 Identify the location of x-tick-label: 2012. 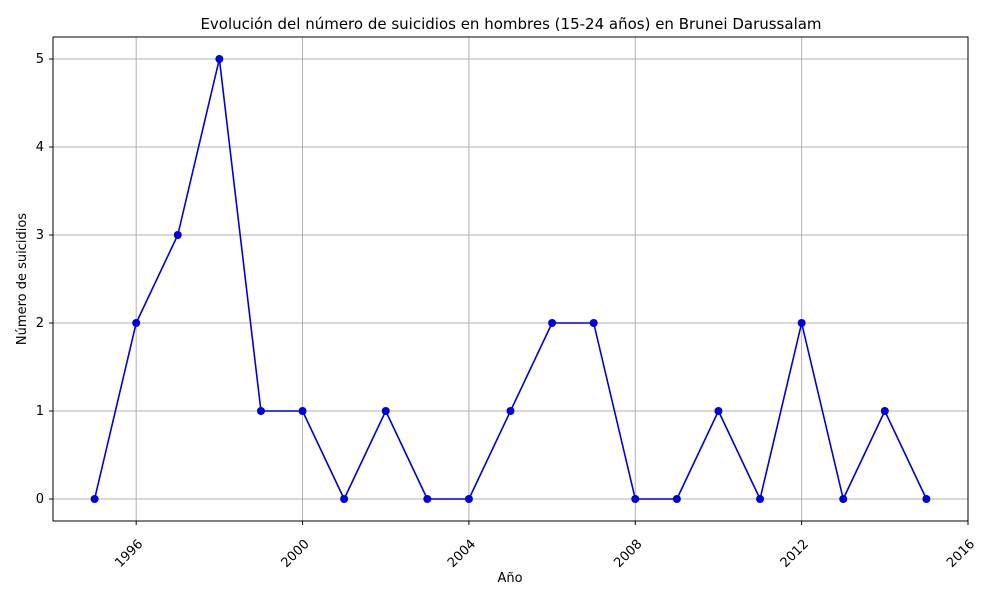
(795, 554).